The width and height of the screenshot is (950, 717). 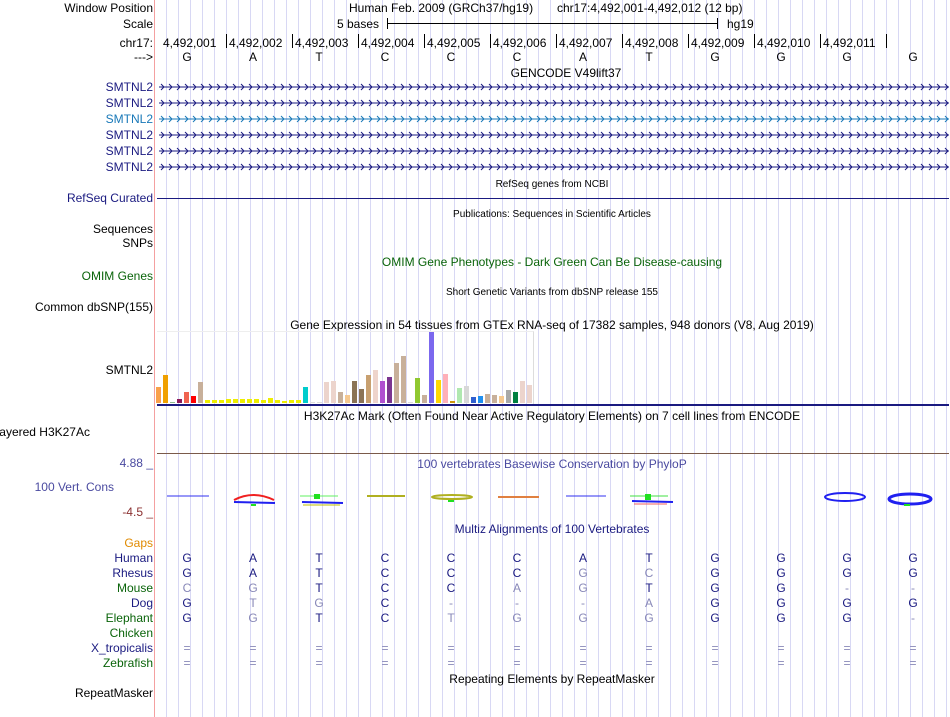 I want to click on refseq-curated-label: RefSeq Curated, so click(x=109, y=198).